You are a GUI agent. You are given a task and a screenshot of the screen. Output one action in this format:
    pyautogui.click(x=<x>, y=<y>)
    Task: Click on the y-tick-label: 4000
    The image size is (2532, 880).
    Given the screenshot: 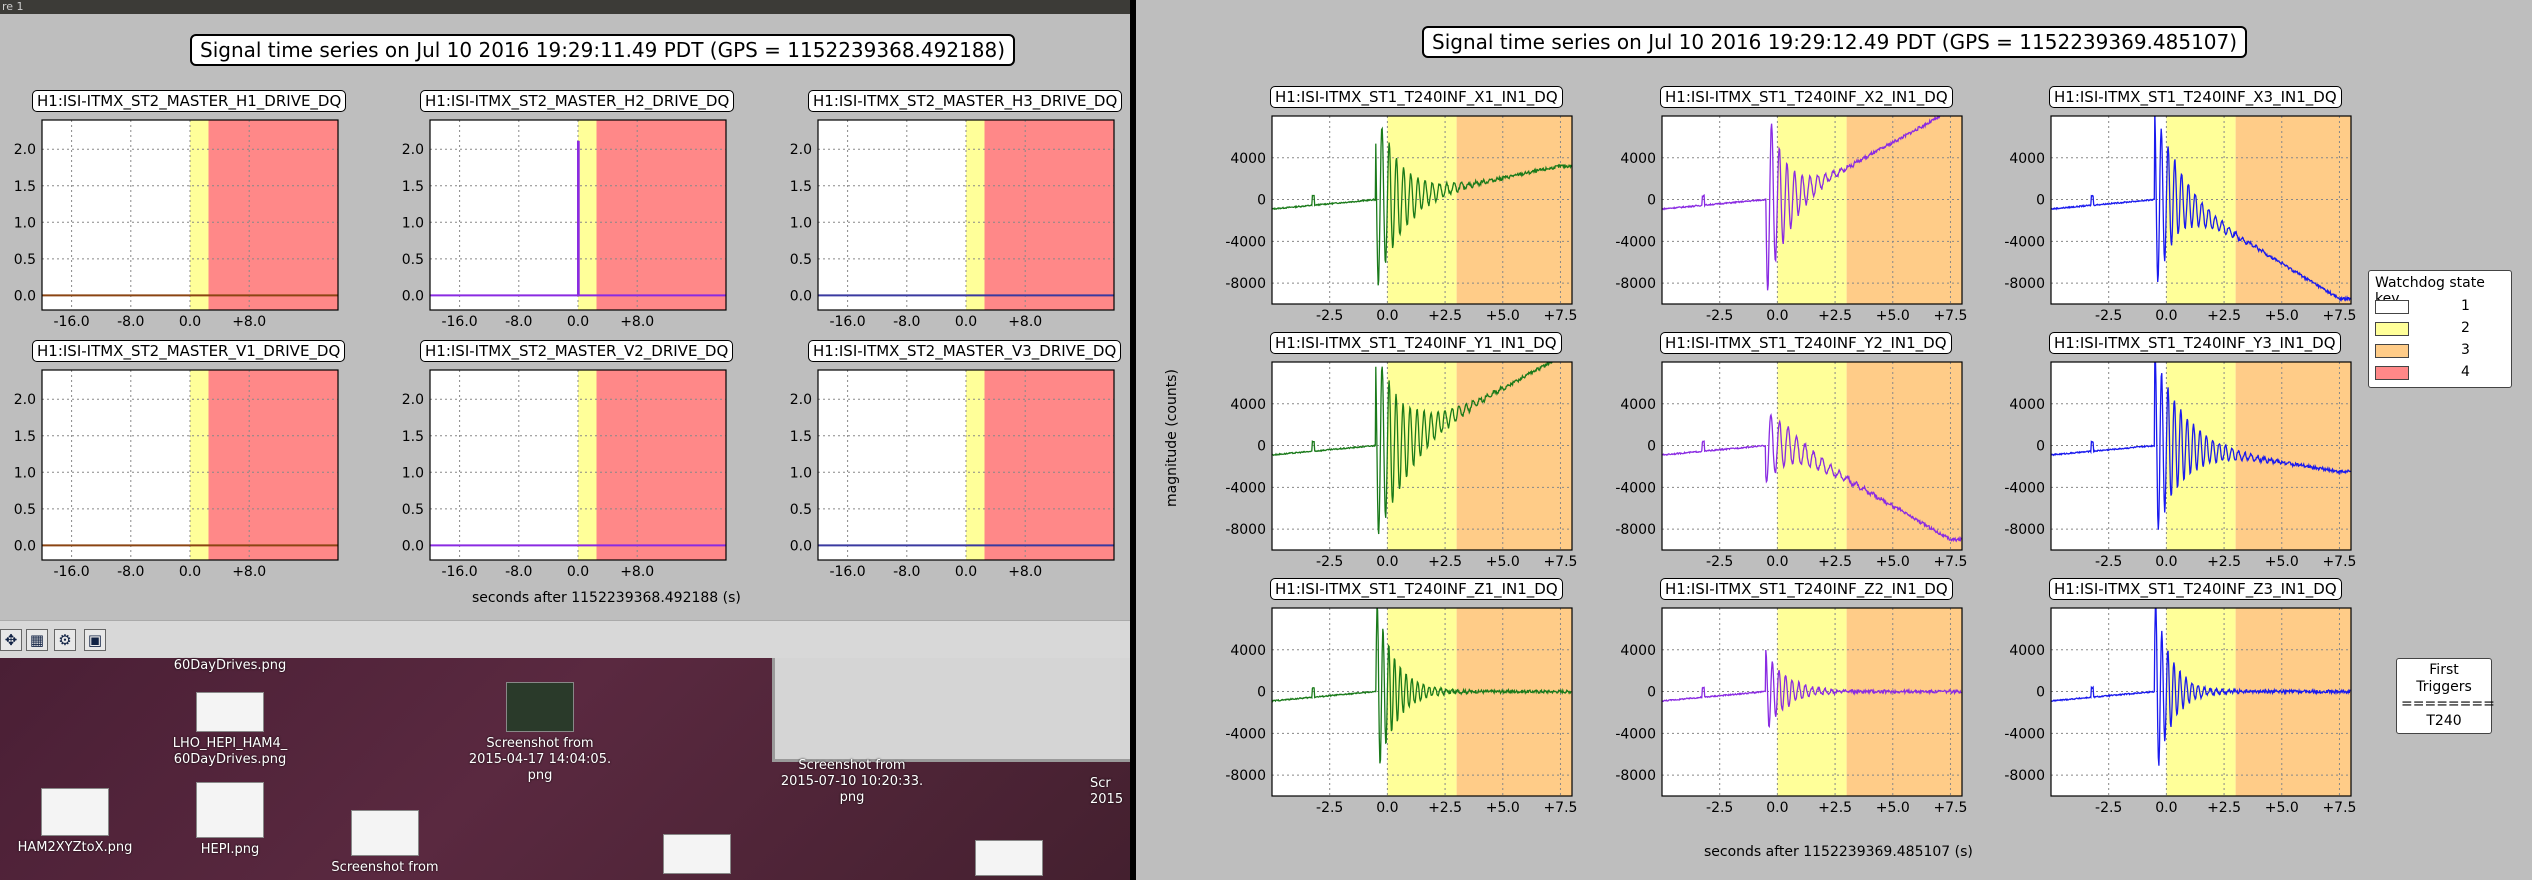 What is the action you would take?
    pyautogui.click(x=1248, y=651)
    